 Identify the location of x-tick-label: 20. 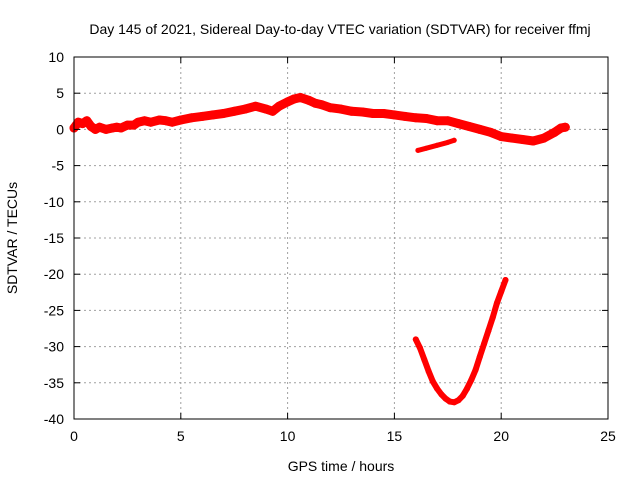
(501, 436).